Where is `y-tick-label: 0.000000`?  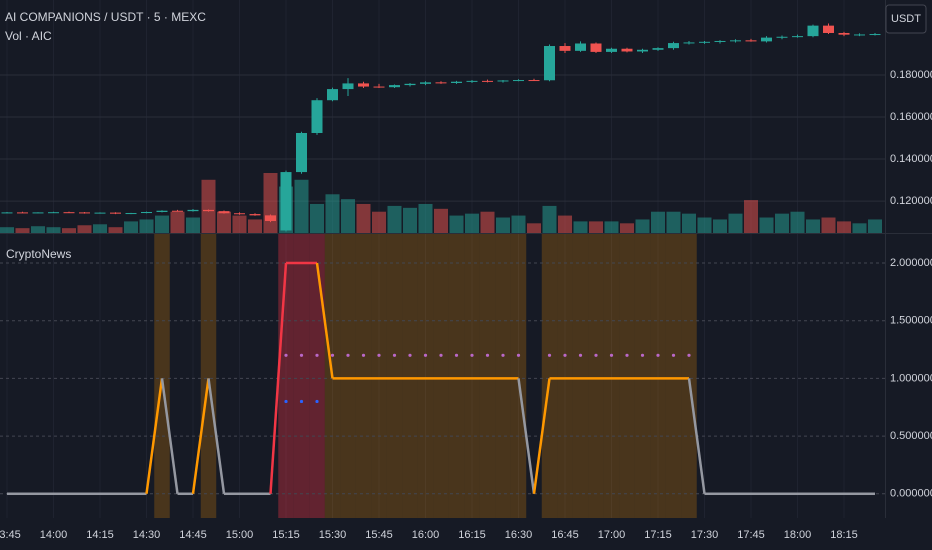 y-tick-label: 0.000000 is located at coordinates (911, 494).